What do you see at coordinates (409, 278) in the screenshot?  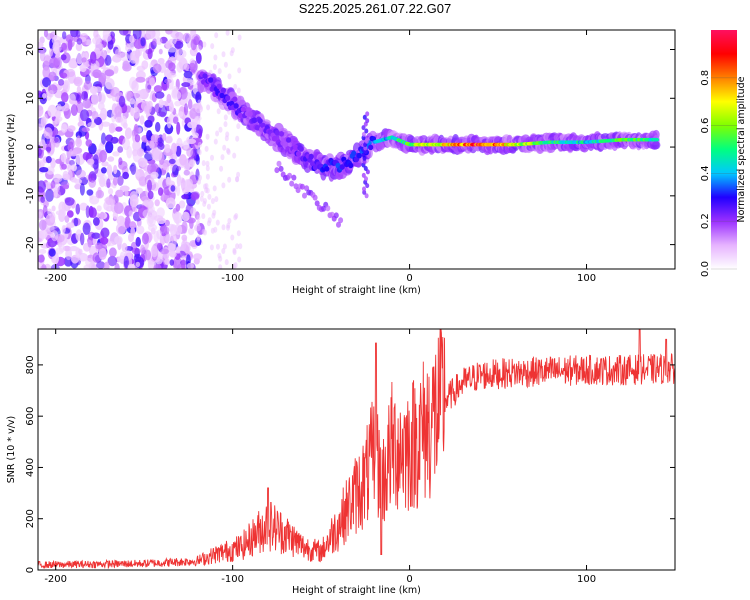 I see `x-tick-label: 0` at bounding box center [409, 278].